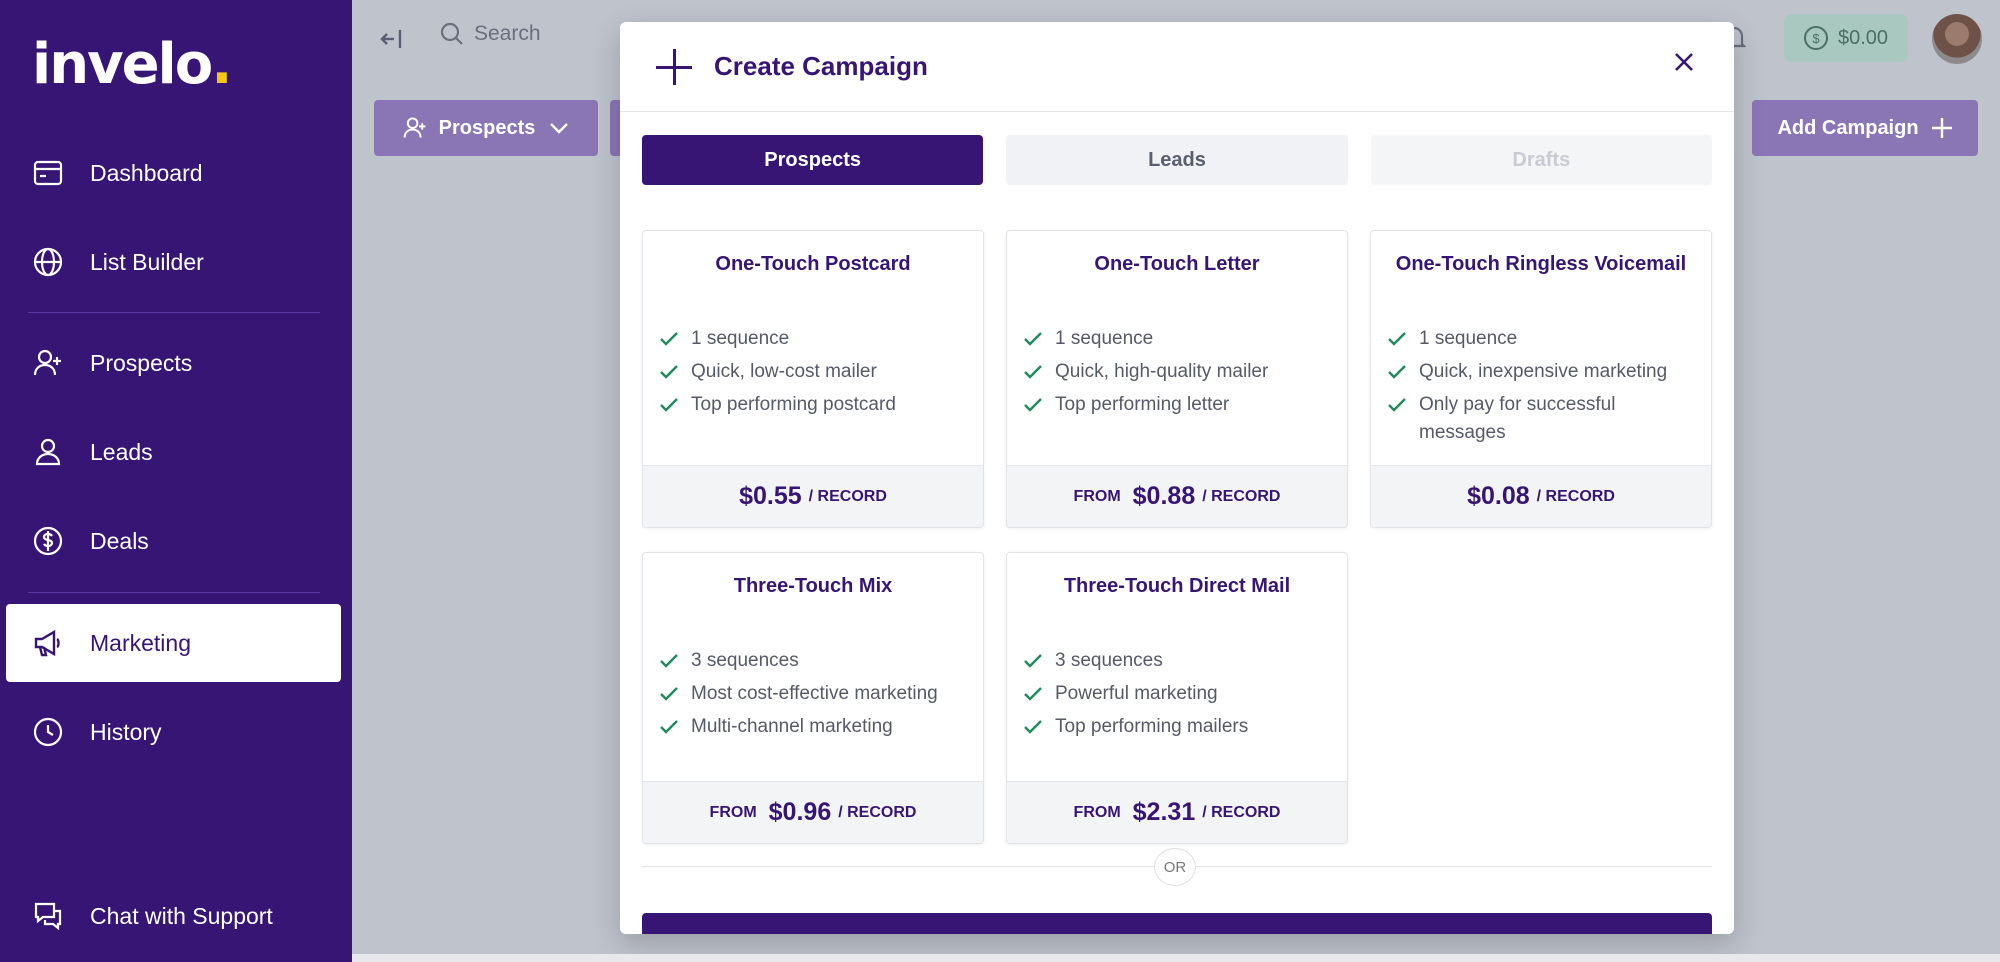  What do you see at coordinates (48, 262) in the screenshot?
I see `globe-icon` at bounding box center [48, 262].